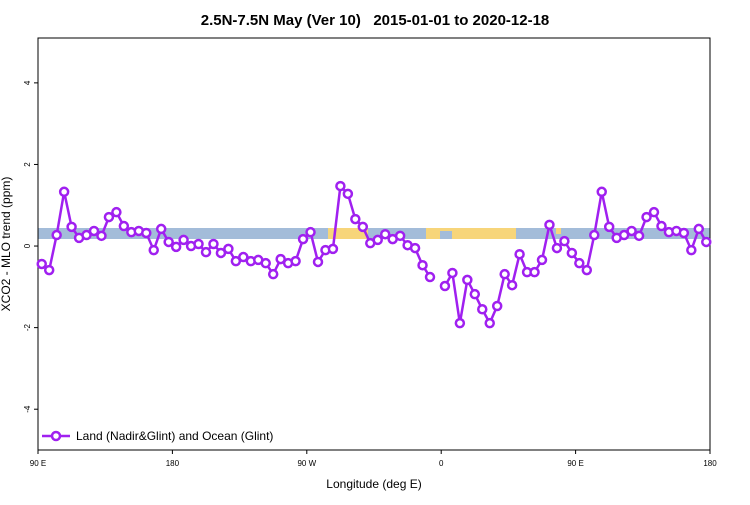 The width and height of the screenshot is (750, 505). Describe the element at coordinates (441, 463) in the screenshot. I see `x-tick-label: 0` at that location.